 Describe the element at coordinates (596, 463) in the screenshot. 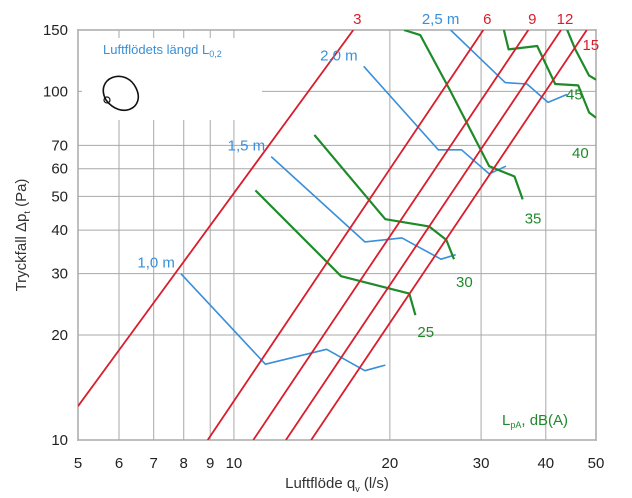

I see `x-tick-label-50: 50` at that location.